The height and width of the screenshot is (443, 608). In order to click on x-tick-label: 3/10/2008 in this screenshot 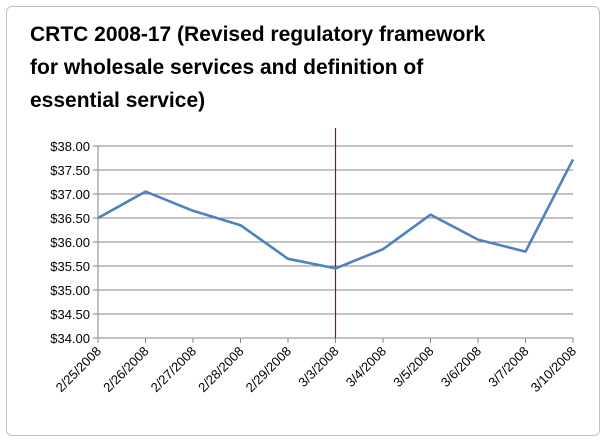, I will do `click(554, 370)`.